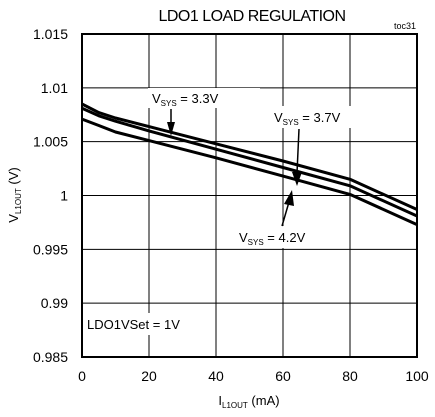 The image size is (435, 417). Describe the element at coordinates (350, 376) in the screenshot. I see `x-tick-label: 80` at that location.